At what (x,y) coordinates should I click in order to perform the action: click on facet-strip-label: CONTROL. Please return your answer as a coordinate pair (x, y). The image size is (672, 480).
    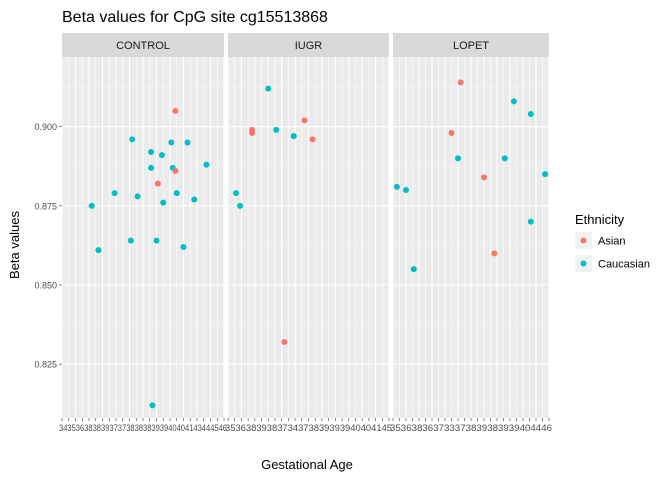
    Looking at the image, I should click on (143, 46).